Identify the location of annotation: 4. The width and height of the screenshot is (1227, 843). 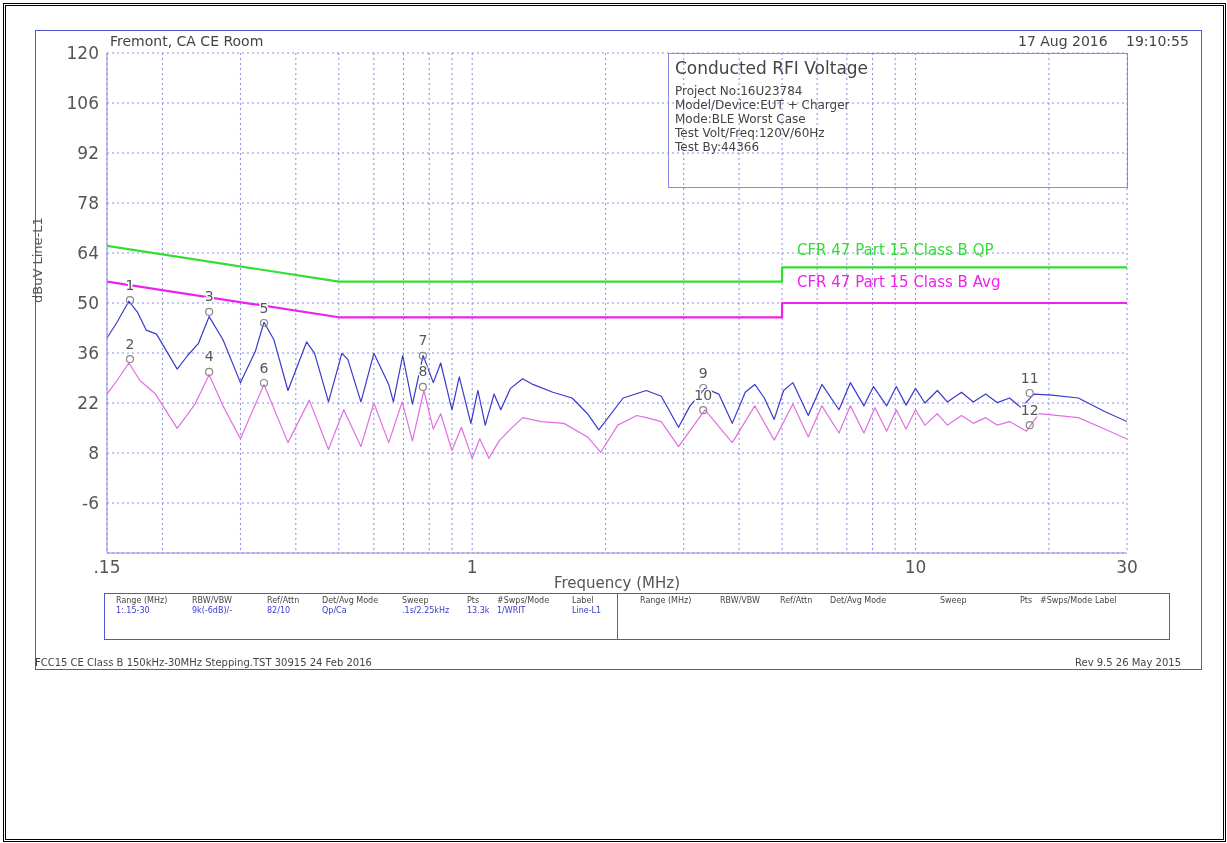
(209, 356).